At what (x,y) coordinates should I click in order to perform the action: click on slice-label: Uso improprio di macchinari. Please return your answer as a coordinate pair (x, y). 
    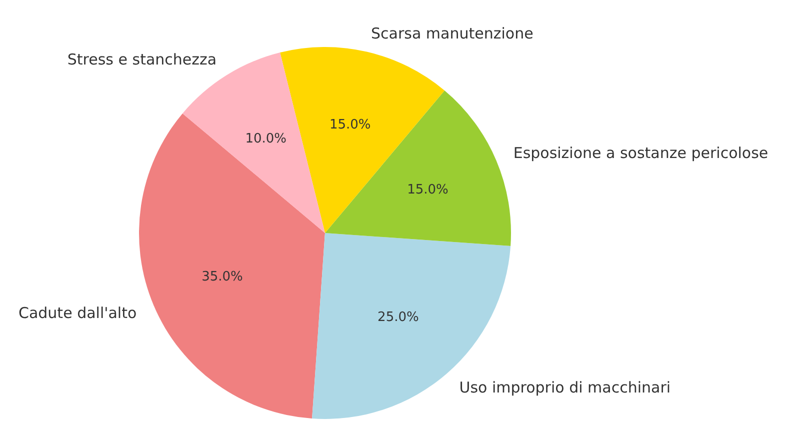
    Looking at the image, I should click on (565, 387).